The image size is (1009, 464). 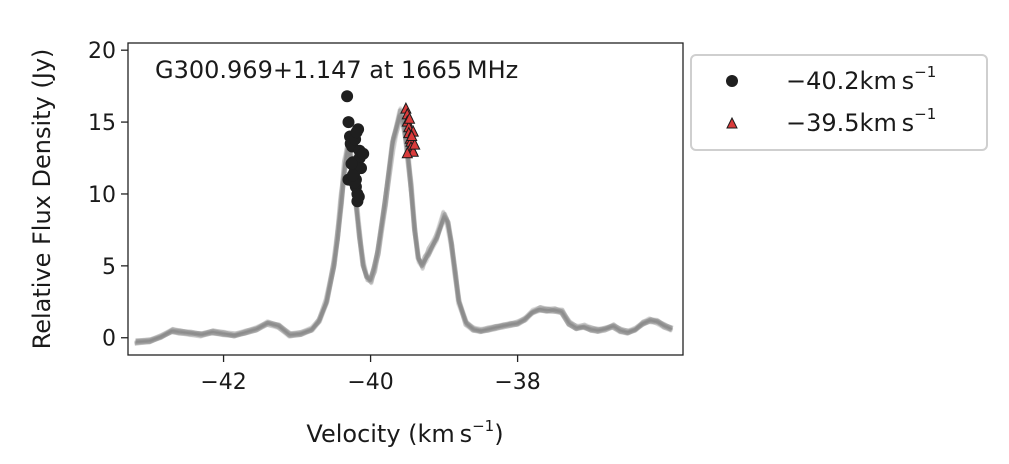 What do you see at coordinates (861, 79) in the screenshot?
I see `legend-label-series-1: −40.2km s−1` at bounding box center [861, 79].